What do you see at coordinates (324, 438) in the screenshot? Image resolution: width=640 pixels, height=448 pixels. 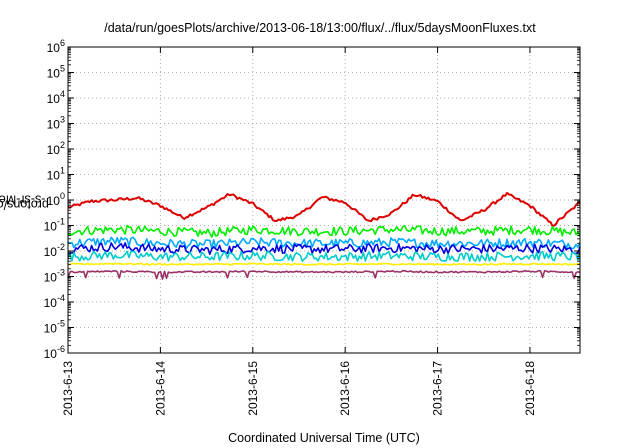 I see `x-axis-label: Coordinated Universal Time (UTC)` at bounding box center [324, 438].